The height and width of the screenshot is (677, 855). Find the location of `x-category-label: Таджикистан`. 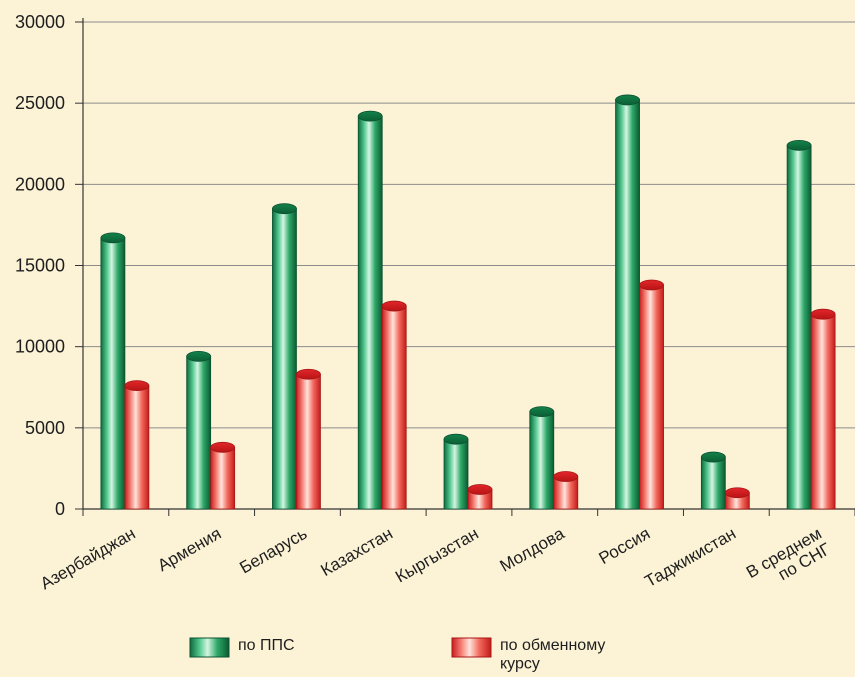

x-category-label: Таджикистан is located at coordinates (691, 557).